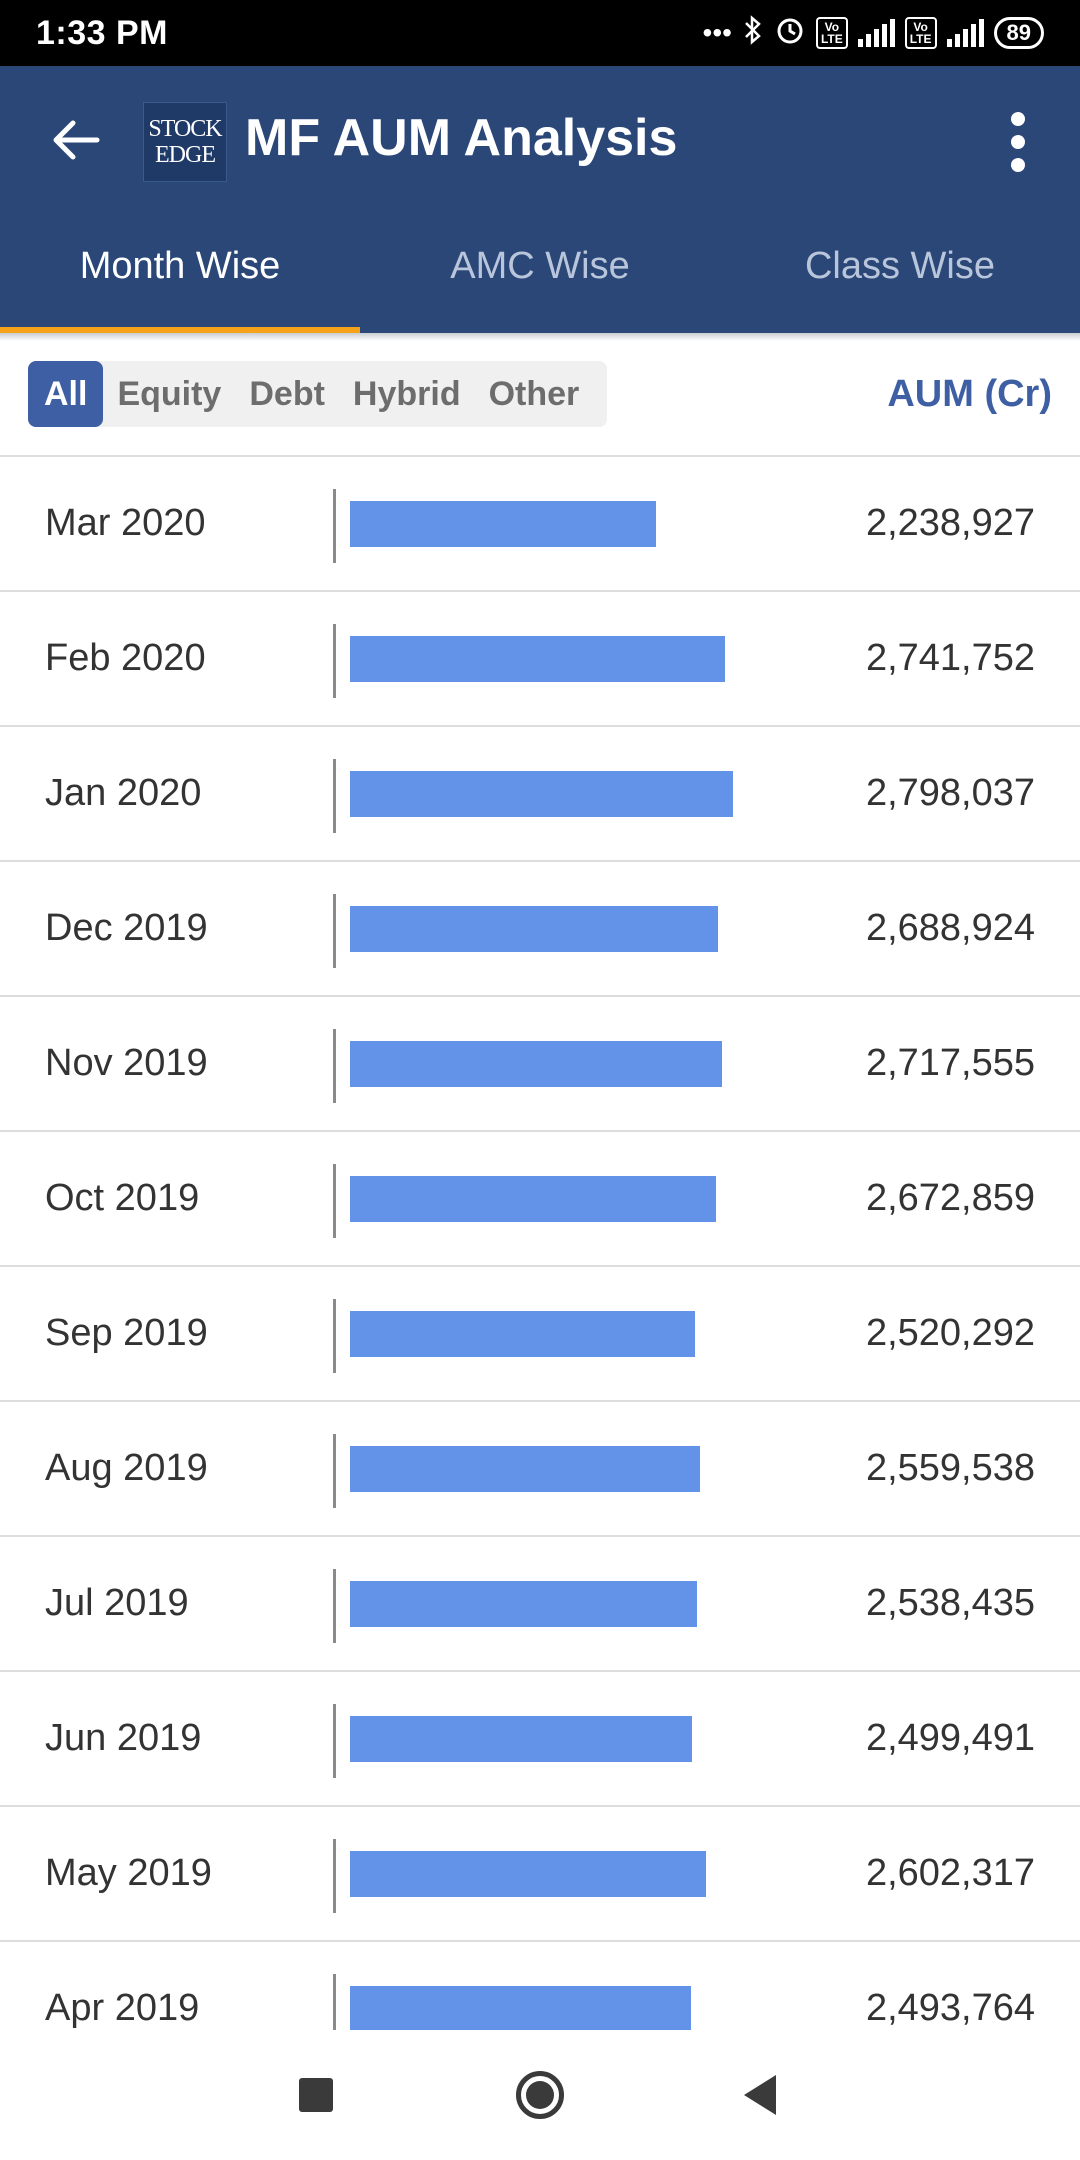 Image resolution: width=1080 pixels, height=2160 pixels. I want to click on list-row: Feb 2020 2,741,752, so click(540, 659).